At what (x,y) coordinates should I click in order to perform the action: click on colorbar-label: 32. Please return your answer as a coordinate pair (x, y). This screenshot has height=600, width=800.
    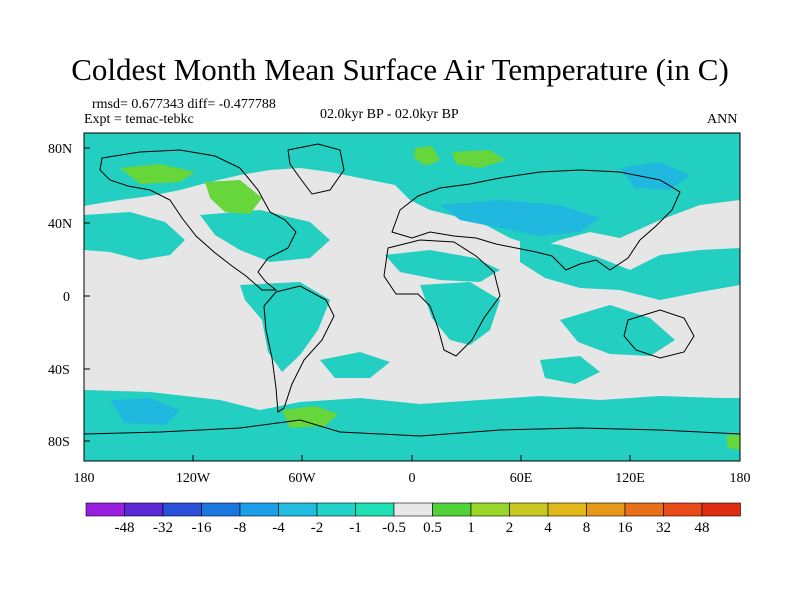
    Looking at the image, I should click on (663, 528).